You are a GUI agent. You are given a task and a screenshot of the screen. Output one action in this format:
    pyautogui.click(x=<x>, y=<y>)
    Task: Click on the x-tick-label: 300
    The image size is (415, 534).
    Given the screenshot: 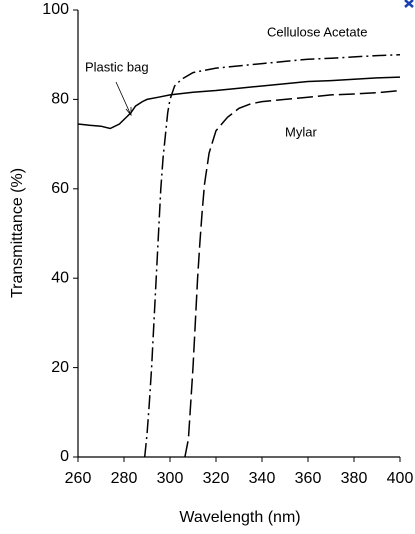 What is the action you would take?
    pyautogui.click(x=170, y=478)
    